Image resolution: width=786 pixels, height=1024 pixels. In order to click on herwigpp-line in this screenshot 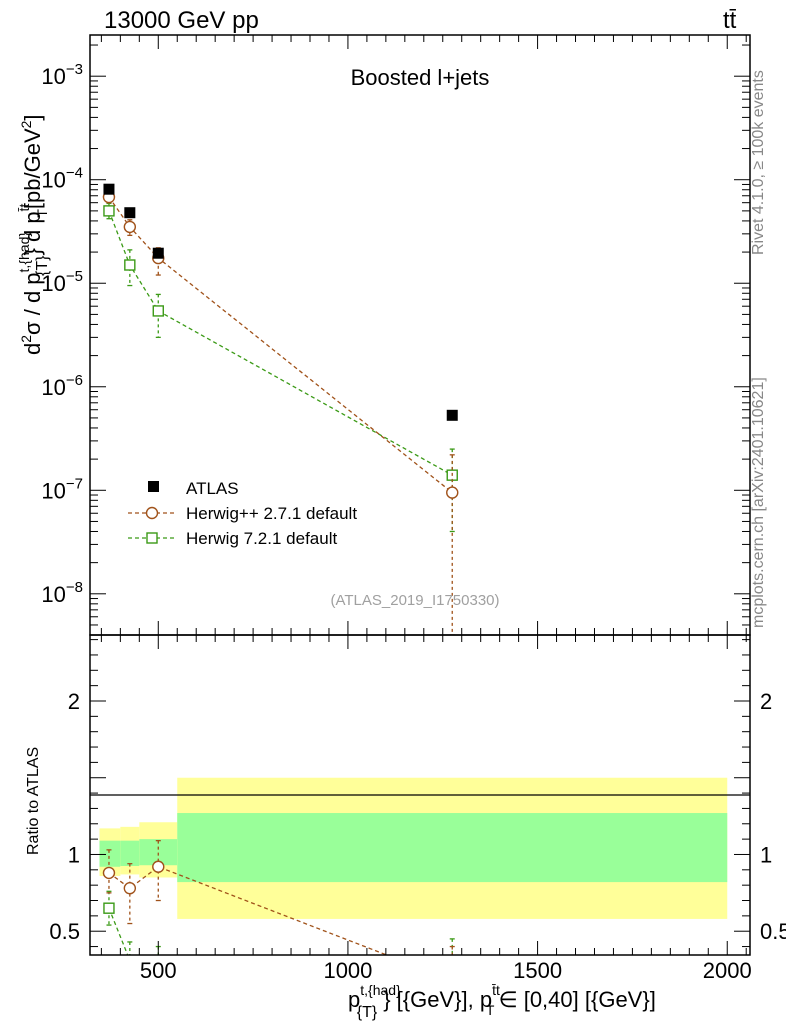, I will do `click(280, 345)`.